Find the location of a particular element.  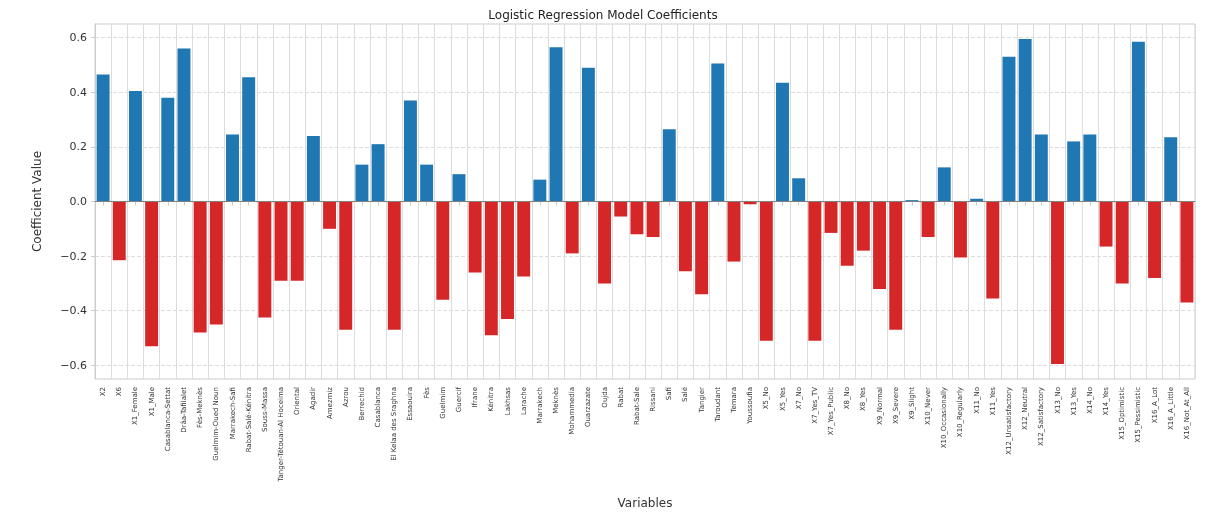

y-tick-label: 0.0 is located at coordinates (78, 201).